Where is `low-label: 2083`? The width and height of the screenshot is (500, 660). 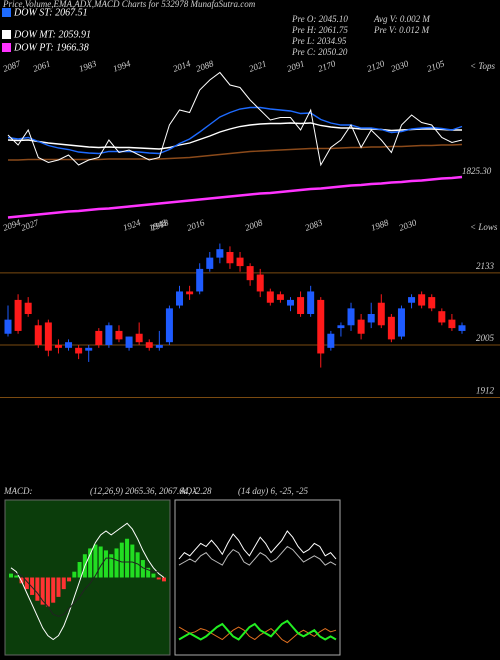 low-label: 2083 is located at coordinates (314, 225).